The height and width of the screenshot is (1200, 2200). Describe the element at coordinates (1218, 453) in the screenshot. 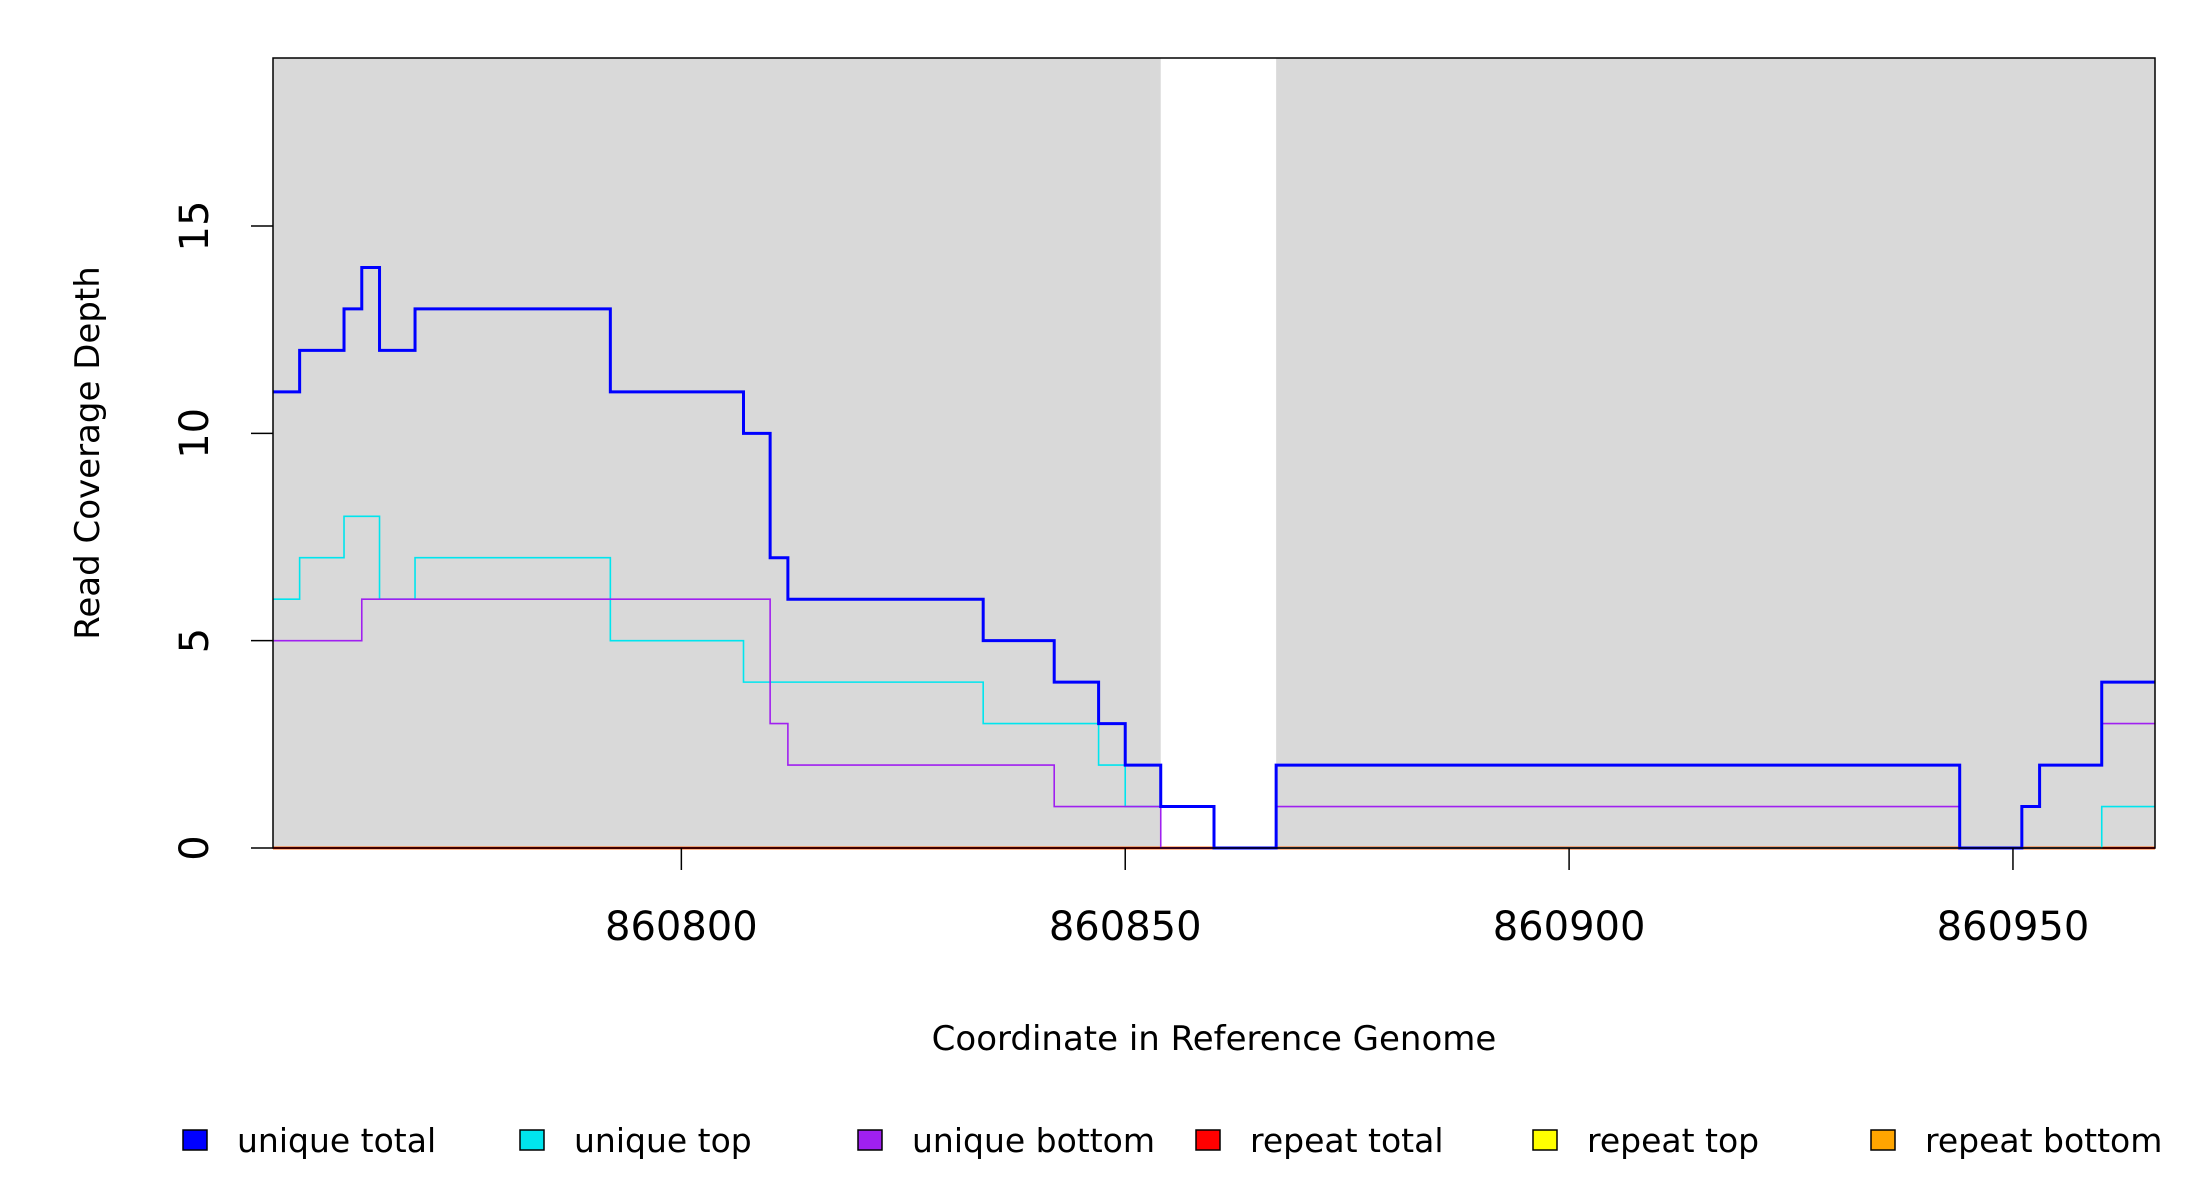

I see `unshaded-gap-region` at that location.